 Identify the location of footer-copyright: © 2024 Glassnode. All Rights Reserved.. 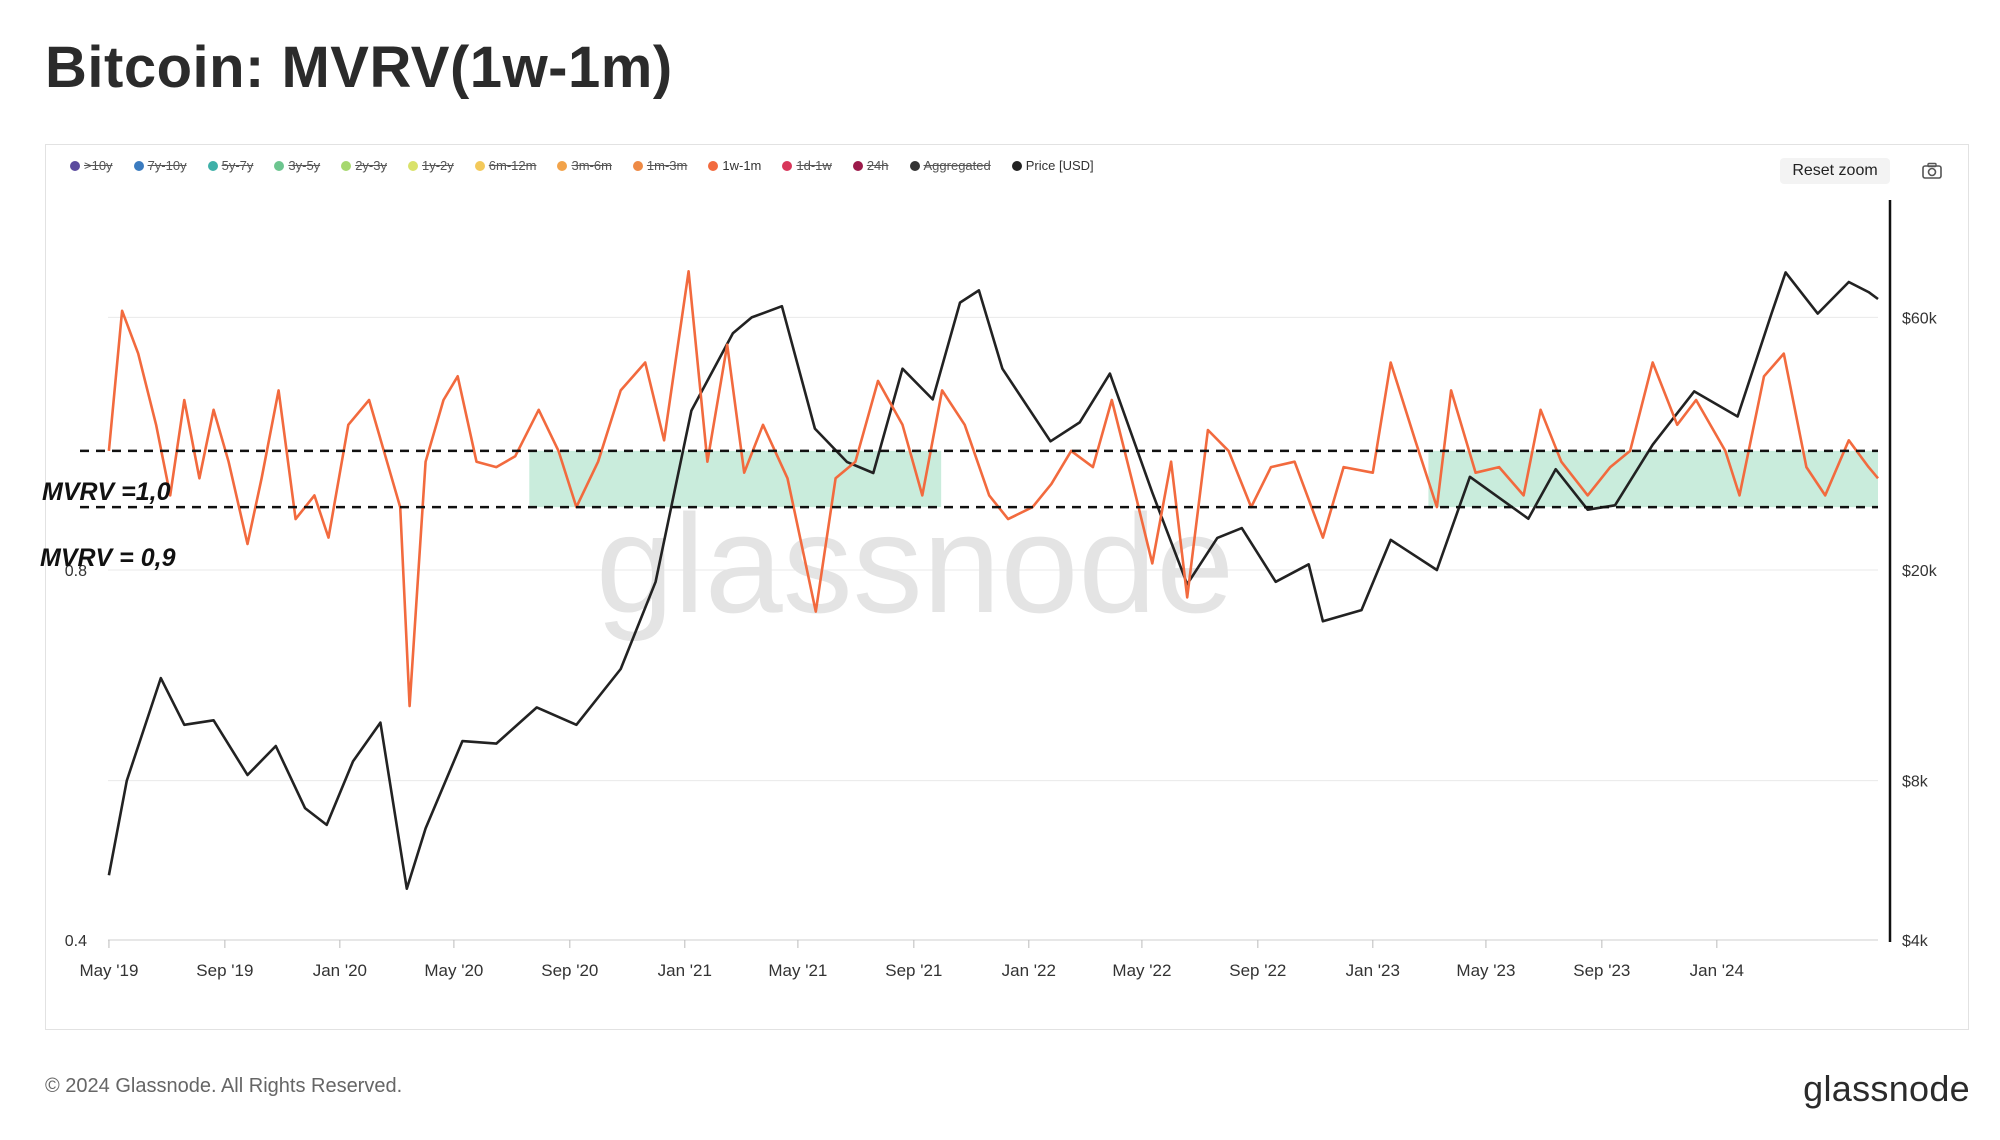
(224, 1086).